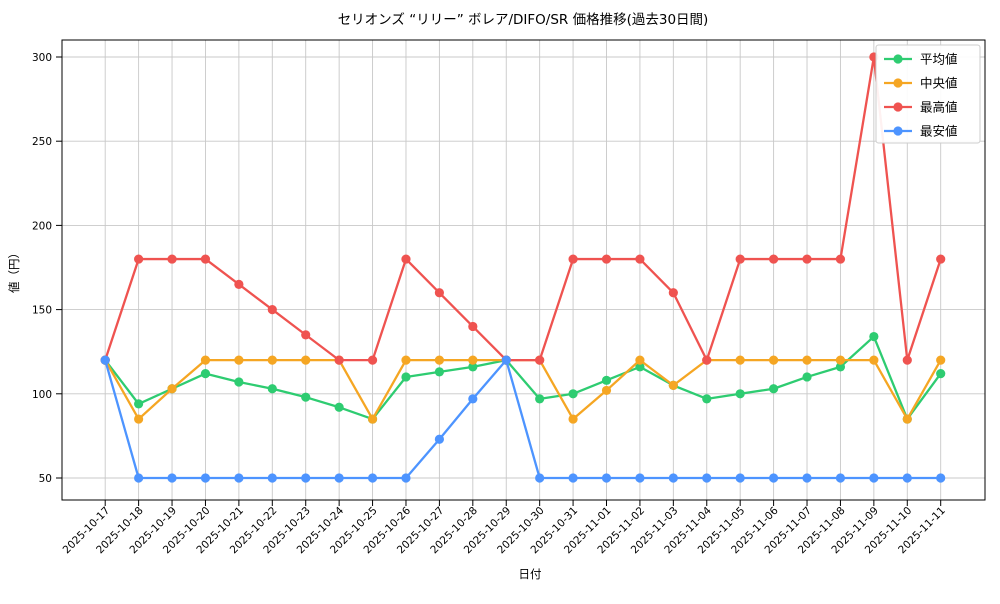  Describe the element at coordinates (42, 226) in the screenshot. I see `y-tick-label: 200` at that location.